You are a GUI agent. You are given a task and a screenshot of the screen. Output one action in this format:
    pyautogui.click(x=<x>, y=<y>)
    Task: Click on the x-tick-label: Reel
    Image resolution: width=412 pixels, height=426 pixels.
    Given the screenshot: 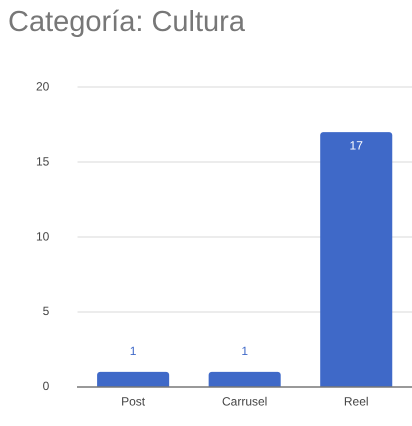 What is the action you would take?
    pyautogui.click(x=356, y=401)
    